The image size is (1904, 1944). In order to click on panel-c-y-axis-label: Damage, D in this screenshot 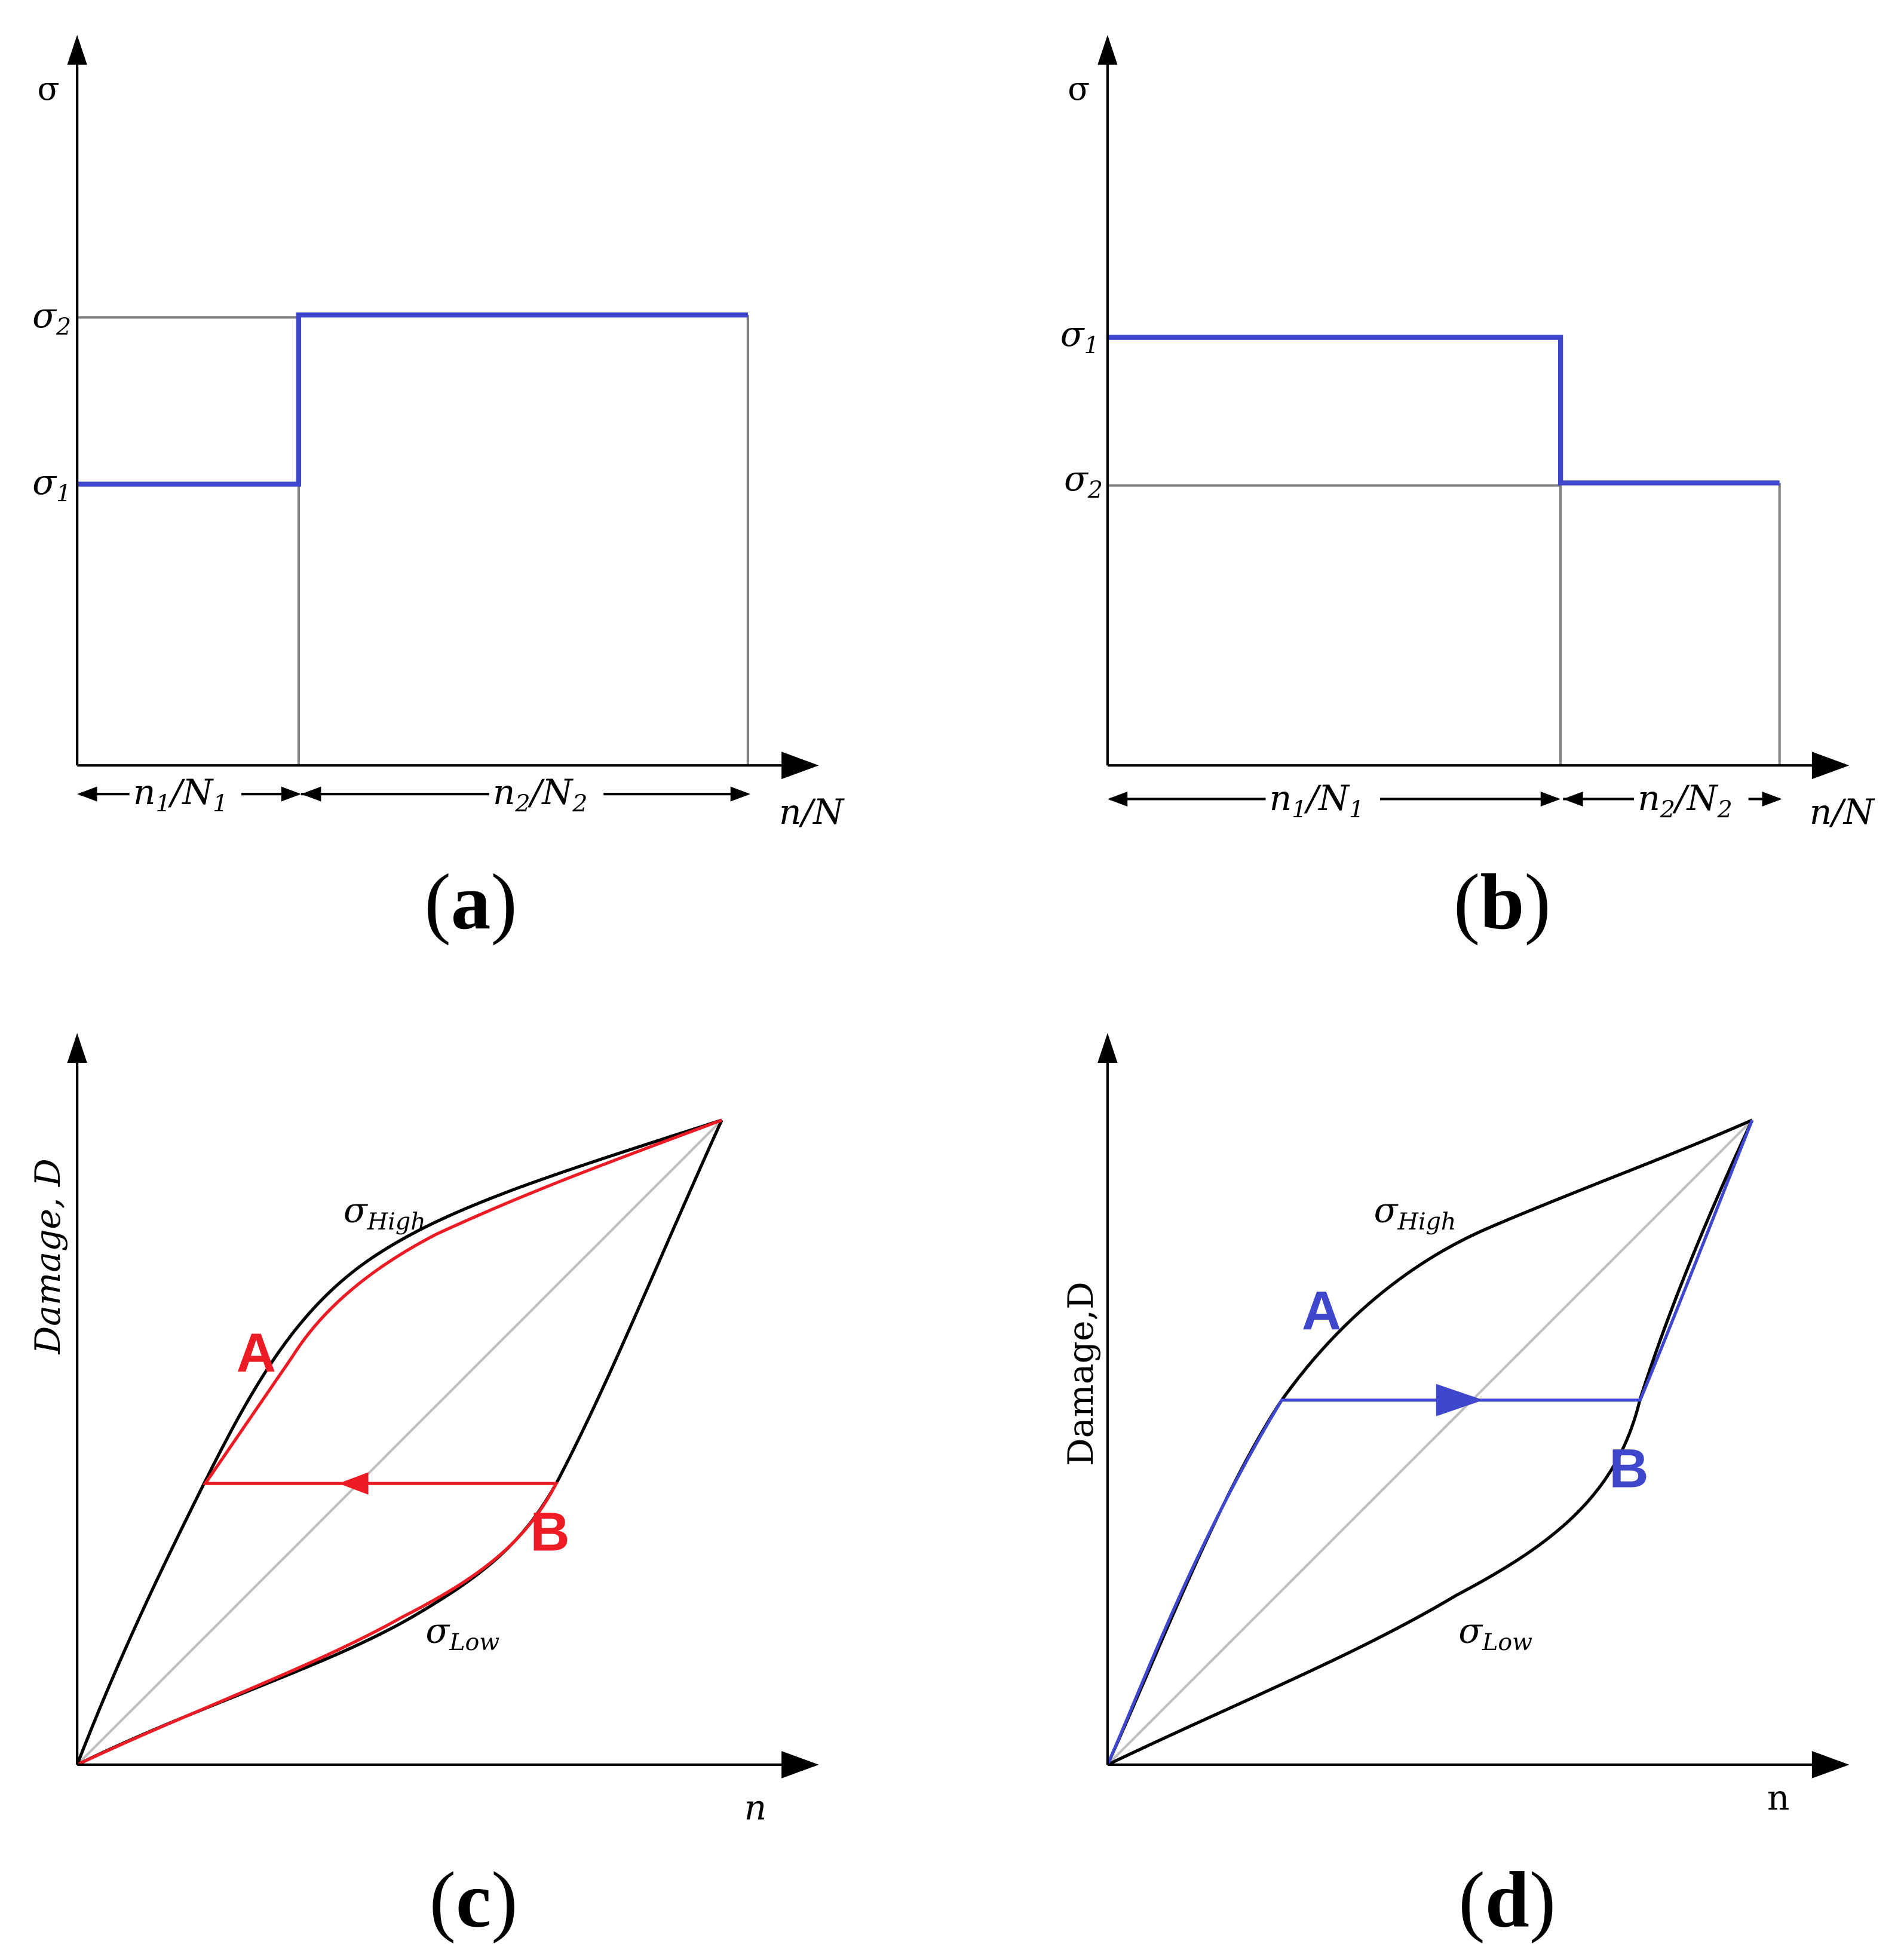, I will do `click(47, 1256)`.